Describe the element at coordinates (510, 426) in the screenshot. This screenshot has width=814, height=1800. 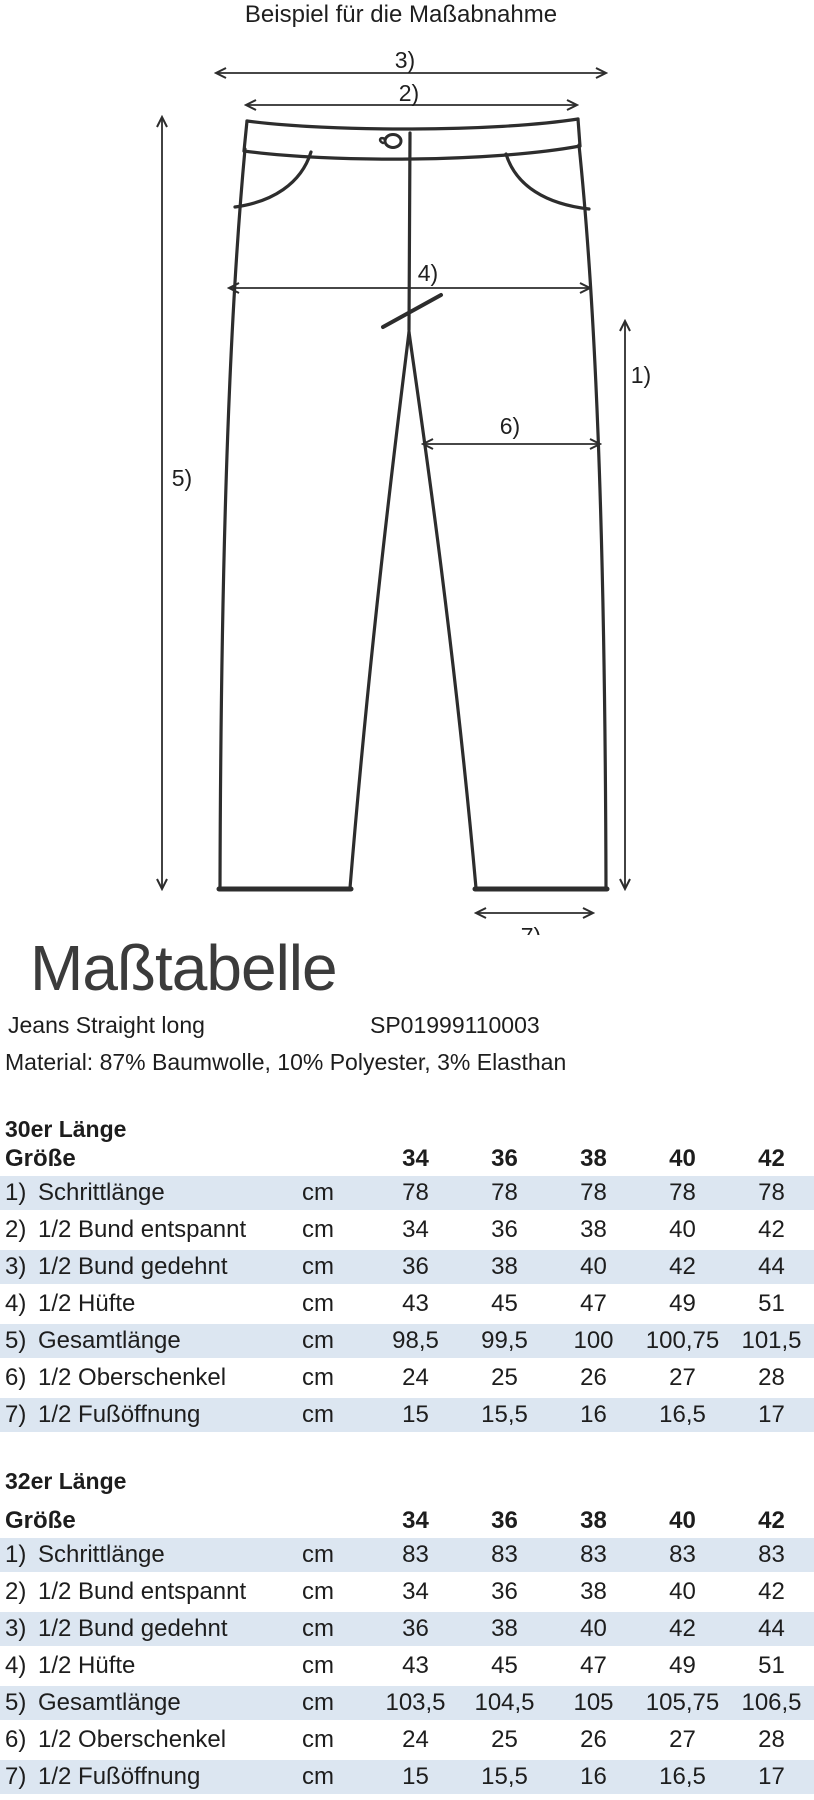
I see `label-6: 6)` at that location.